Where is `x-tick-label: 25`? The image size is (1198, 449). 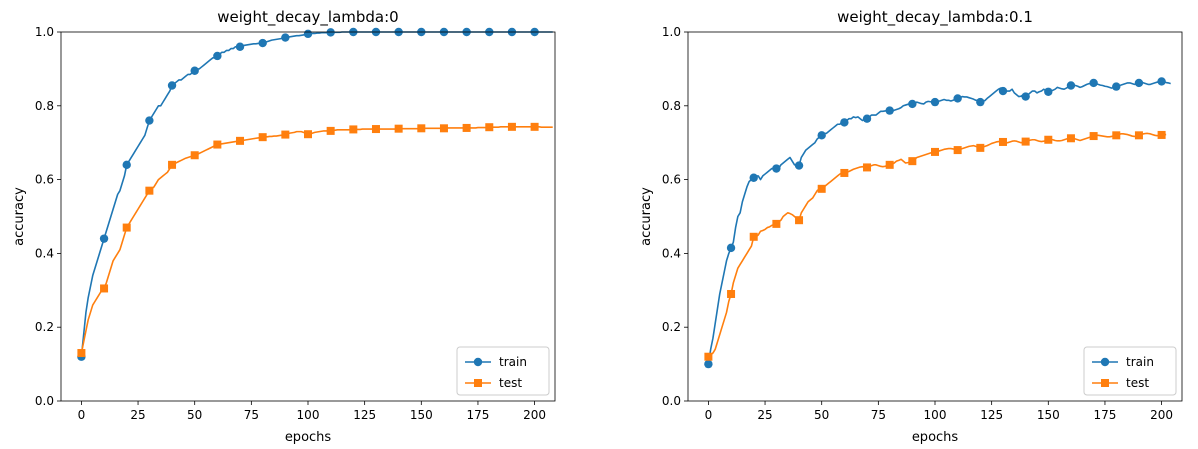 x-tick-label: 25 is located at coordinates (137, 415).